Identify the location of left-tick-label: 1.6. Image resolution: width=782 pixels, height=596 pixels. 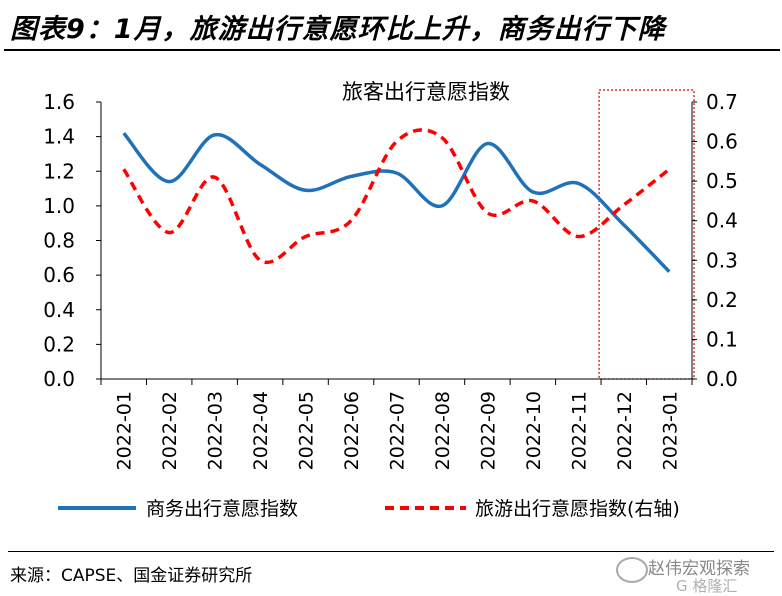
(59, 102).